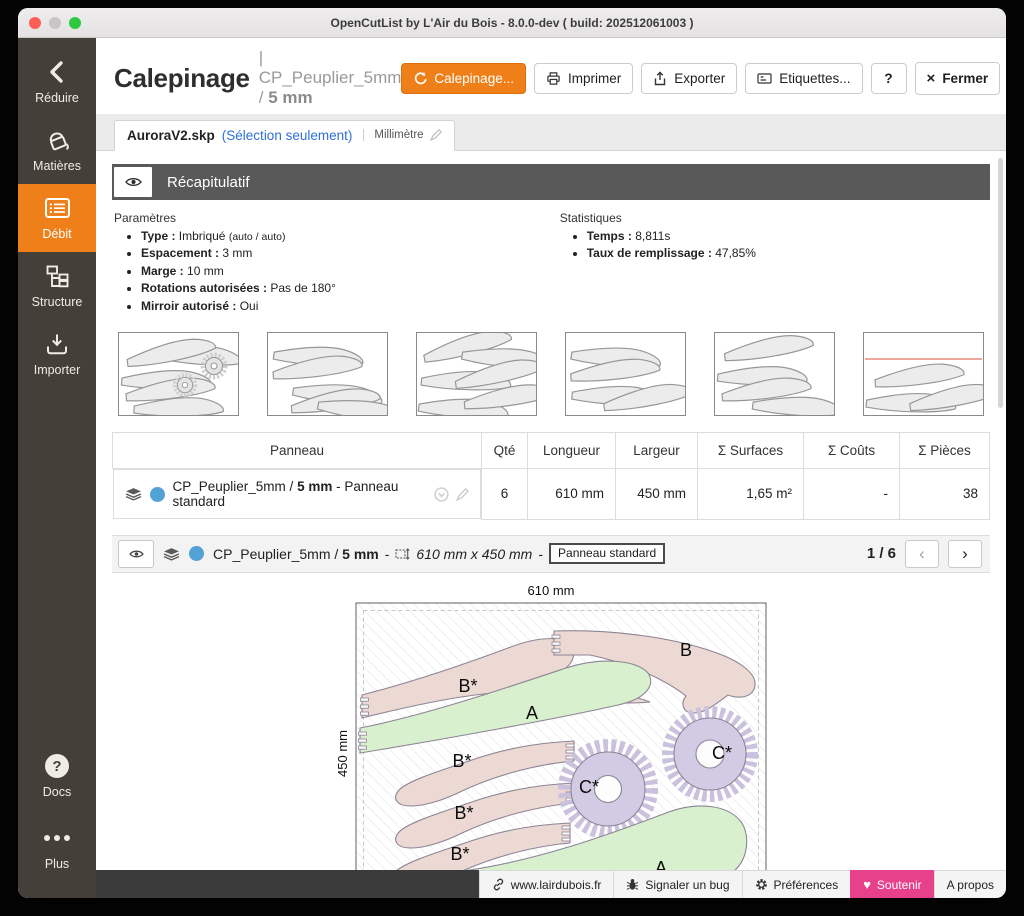 The width and height of the screenshot is (1024, 916). I want to click on eye-icon, so click(133, 182).